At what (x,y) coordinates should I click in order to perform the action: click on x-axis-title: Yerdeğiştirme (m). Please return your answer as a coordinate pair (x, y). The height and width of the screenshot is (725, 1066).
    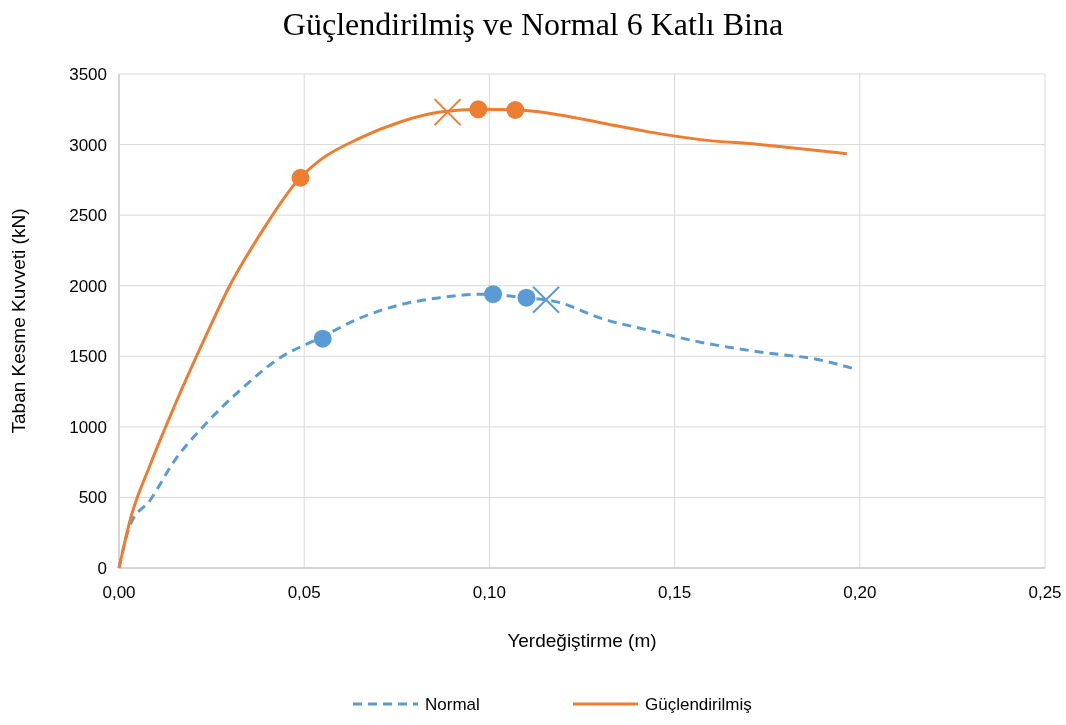
    Looking at the image, I should click on (582, 640).